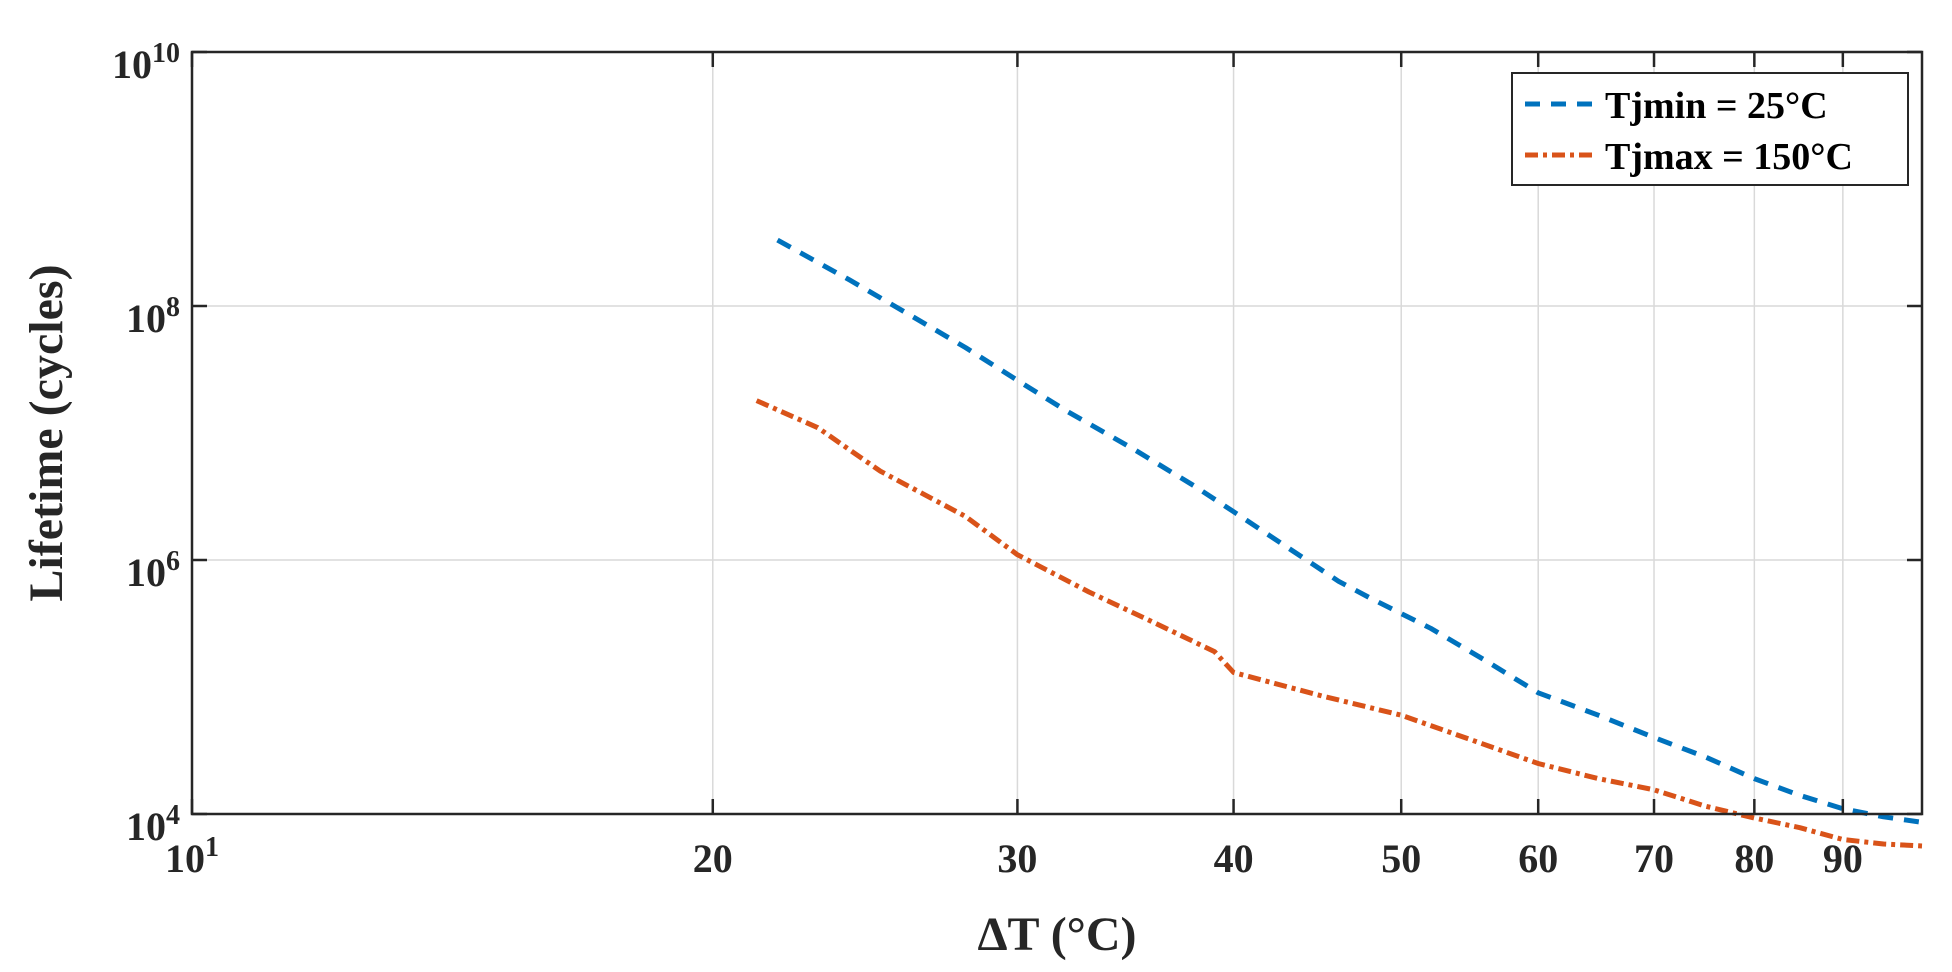  Describe the element at coordinates (146, 62) in the screenshot. I see `y-tick-label: 10¹⁰` at that location.